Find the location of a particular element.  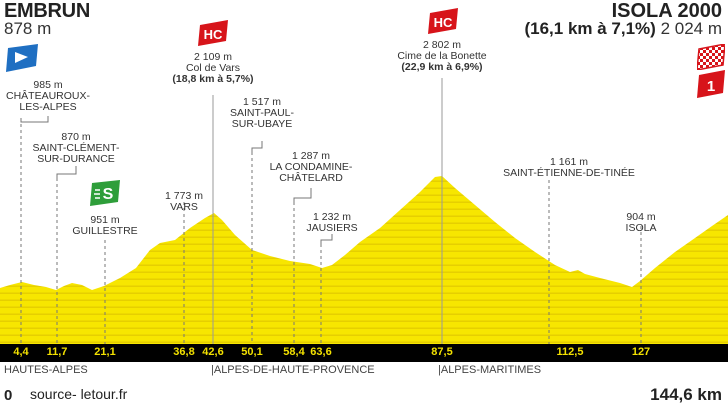

waypoint-label: 985 m CHÂTEAUROUX- LES-ALPES is located at coordinates (48, 96).